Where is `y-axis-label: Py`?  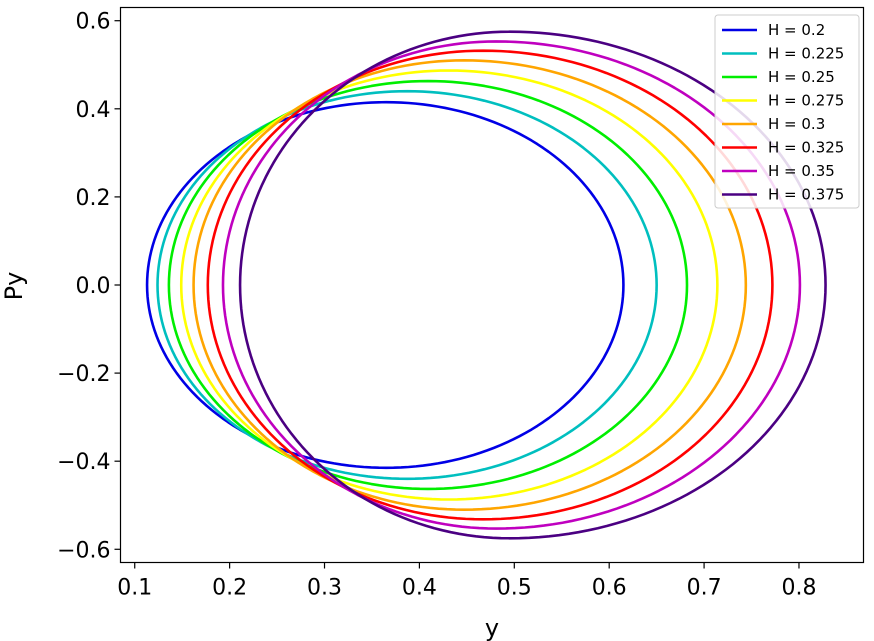 y-axis-label: Py is located at coordinates (14, 286).